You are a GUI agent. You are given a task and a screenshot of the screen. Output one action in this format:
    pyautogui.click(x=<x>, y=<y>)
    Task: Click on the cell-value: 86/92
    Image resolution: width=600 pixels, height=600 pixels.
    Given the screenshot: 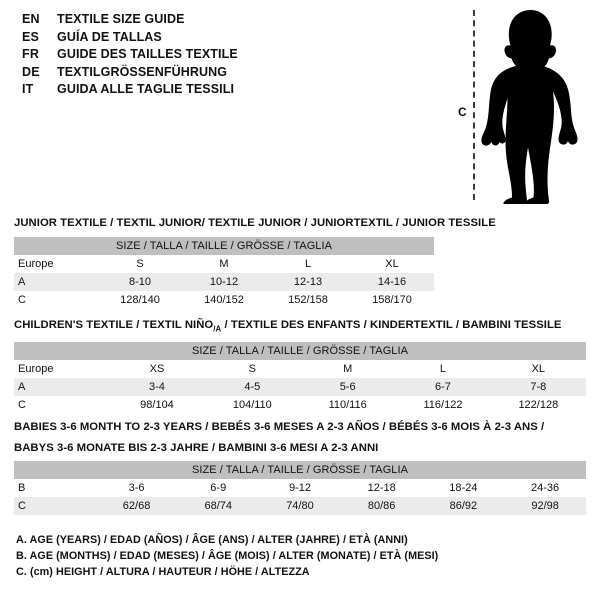 What is the action you would take?
    pyautogui.click(x=463, y=506)
    